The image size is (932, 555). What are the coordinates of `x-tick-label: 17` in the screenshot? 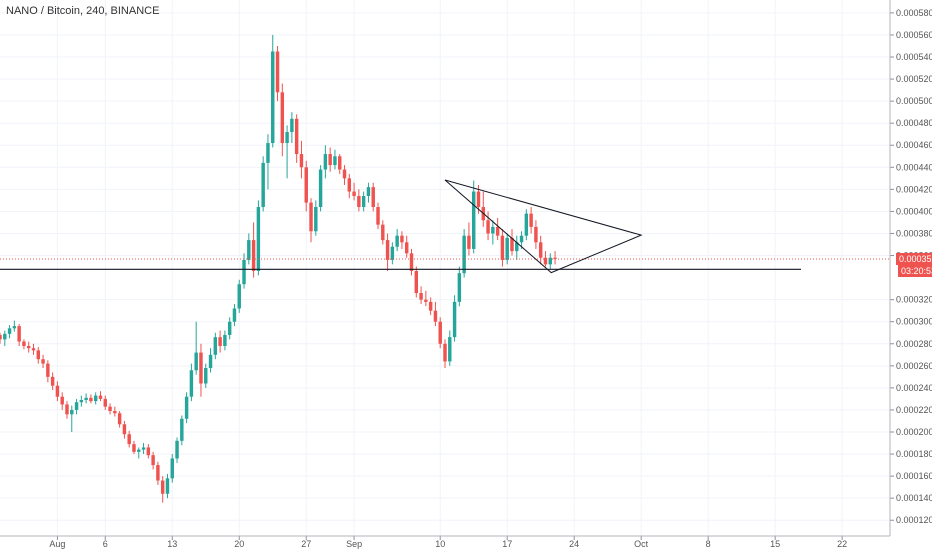 It's located at (507, 544).